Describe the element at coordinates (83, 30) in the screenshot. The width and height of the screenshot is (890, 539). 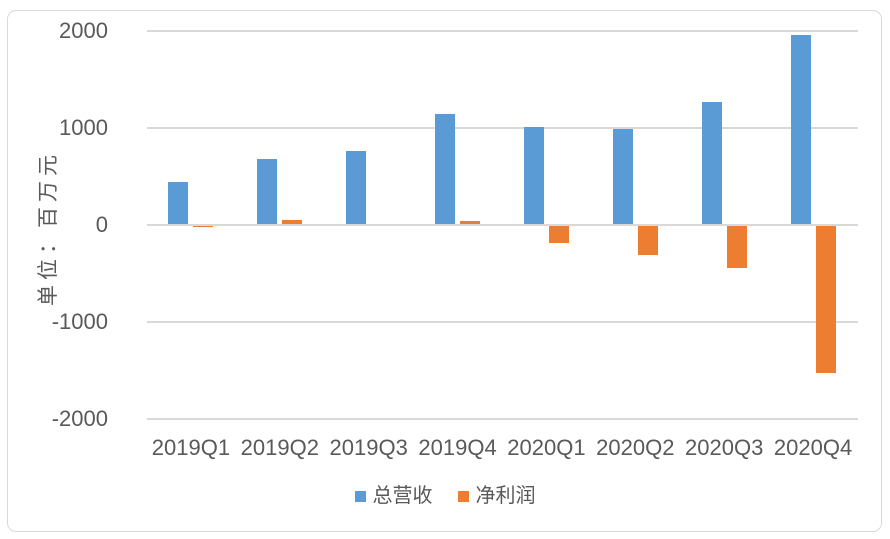
I see `y-tick-label: 2000` at that location.